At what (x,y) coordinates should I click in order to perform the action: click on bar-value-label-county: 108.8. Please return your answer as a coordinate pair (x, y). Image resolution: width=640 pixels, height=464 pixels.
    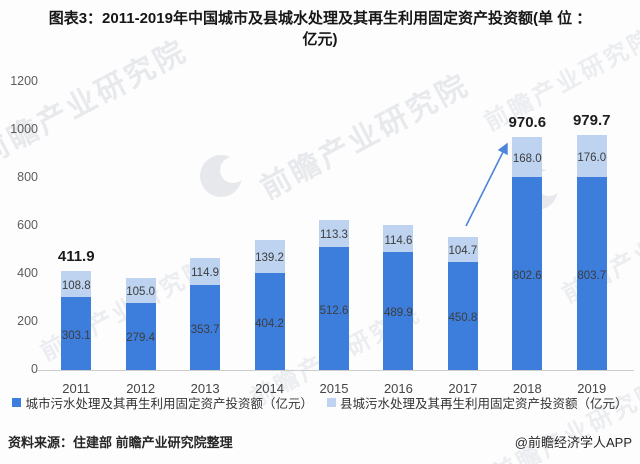
    Looking at the image, I should click on (76, 286).